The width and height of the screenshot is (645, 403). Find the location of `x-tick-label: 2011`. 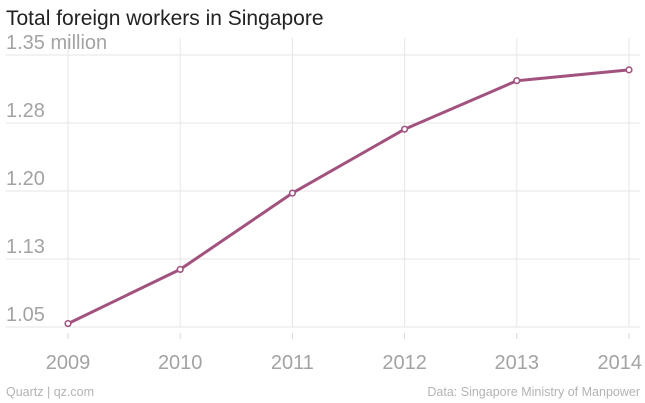

x-tick-label: 2011 is located at coordinates (292, 363).